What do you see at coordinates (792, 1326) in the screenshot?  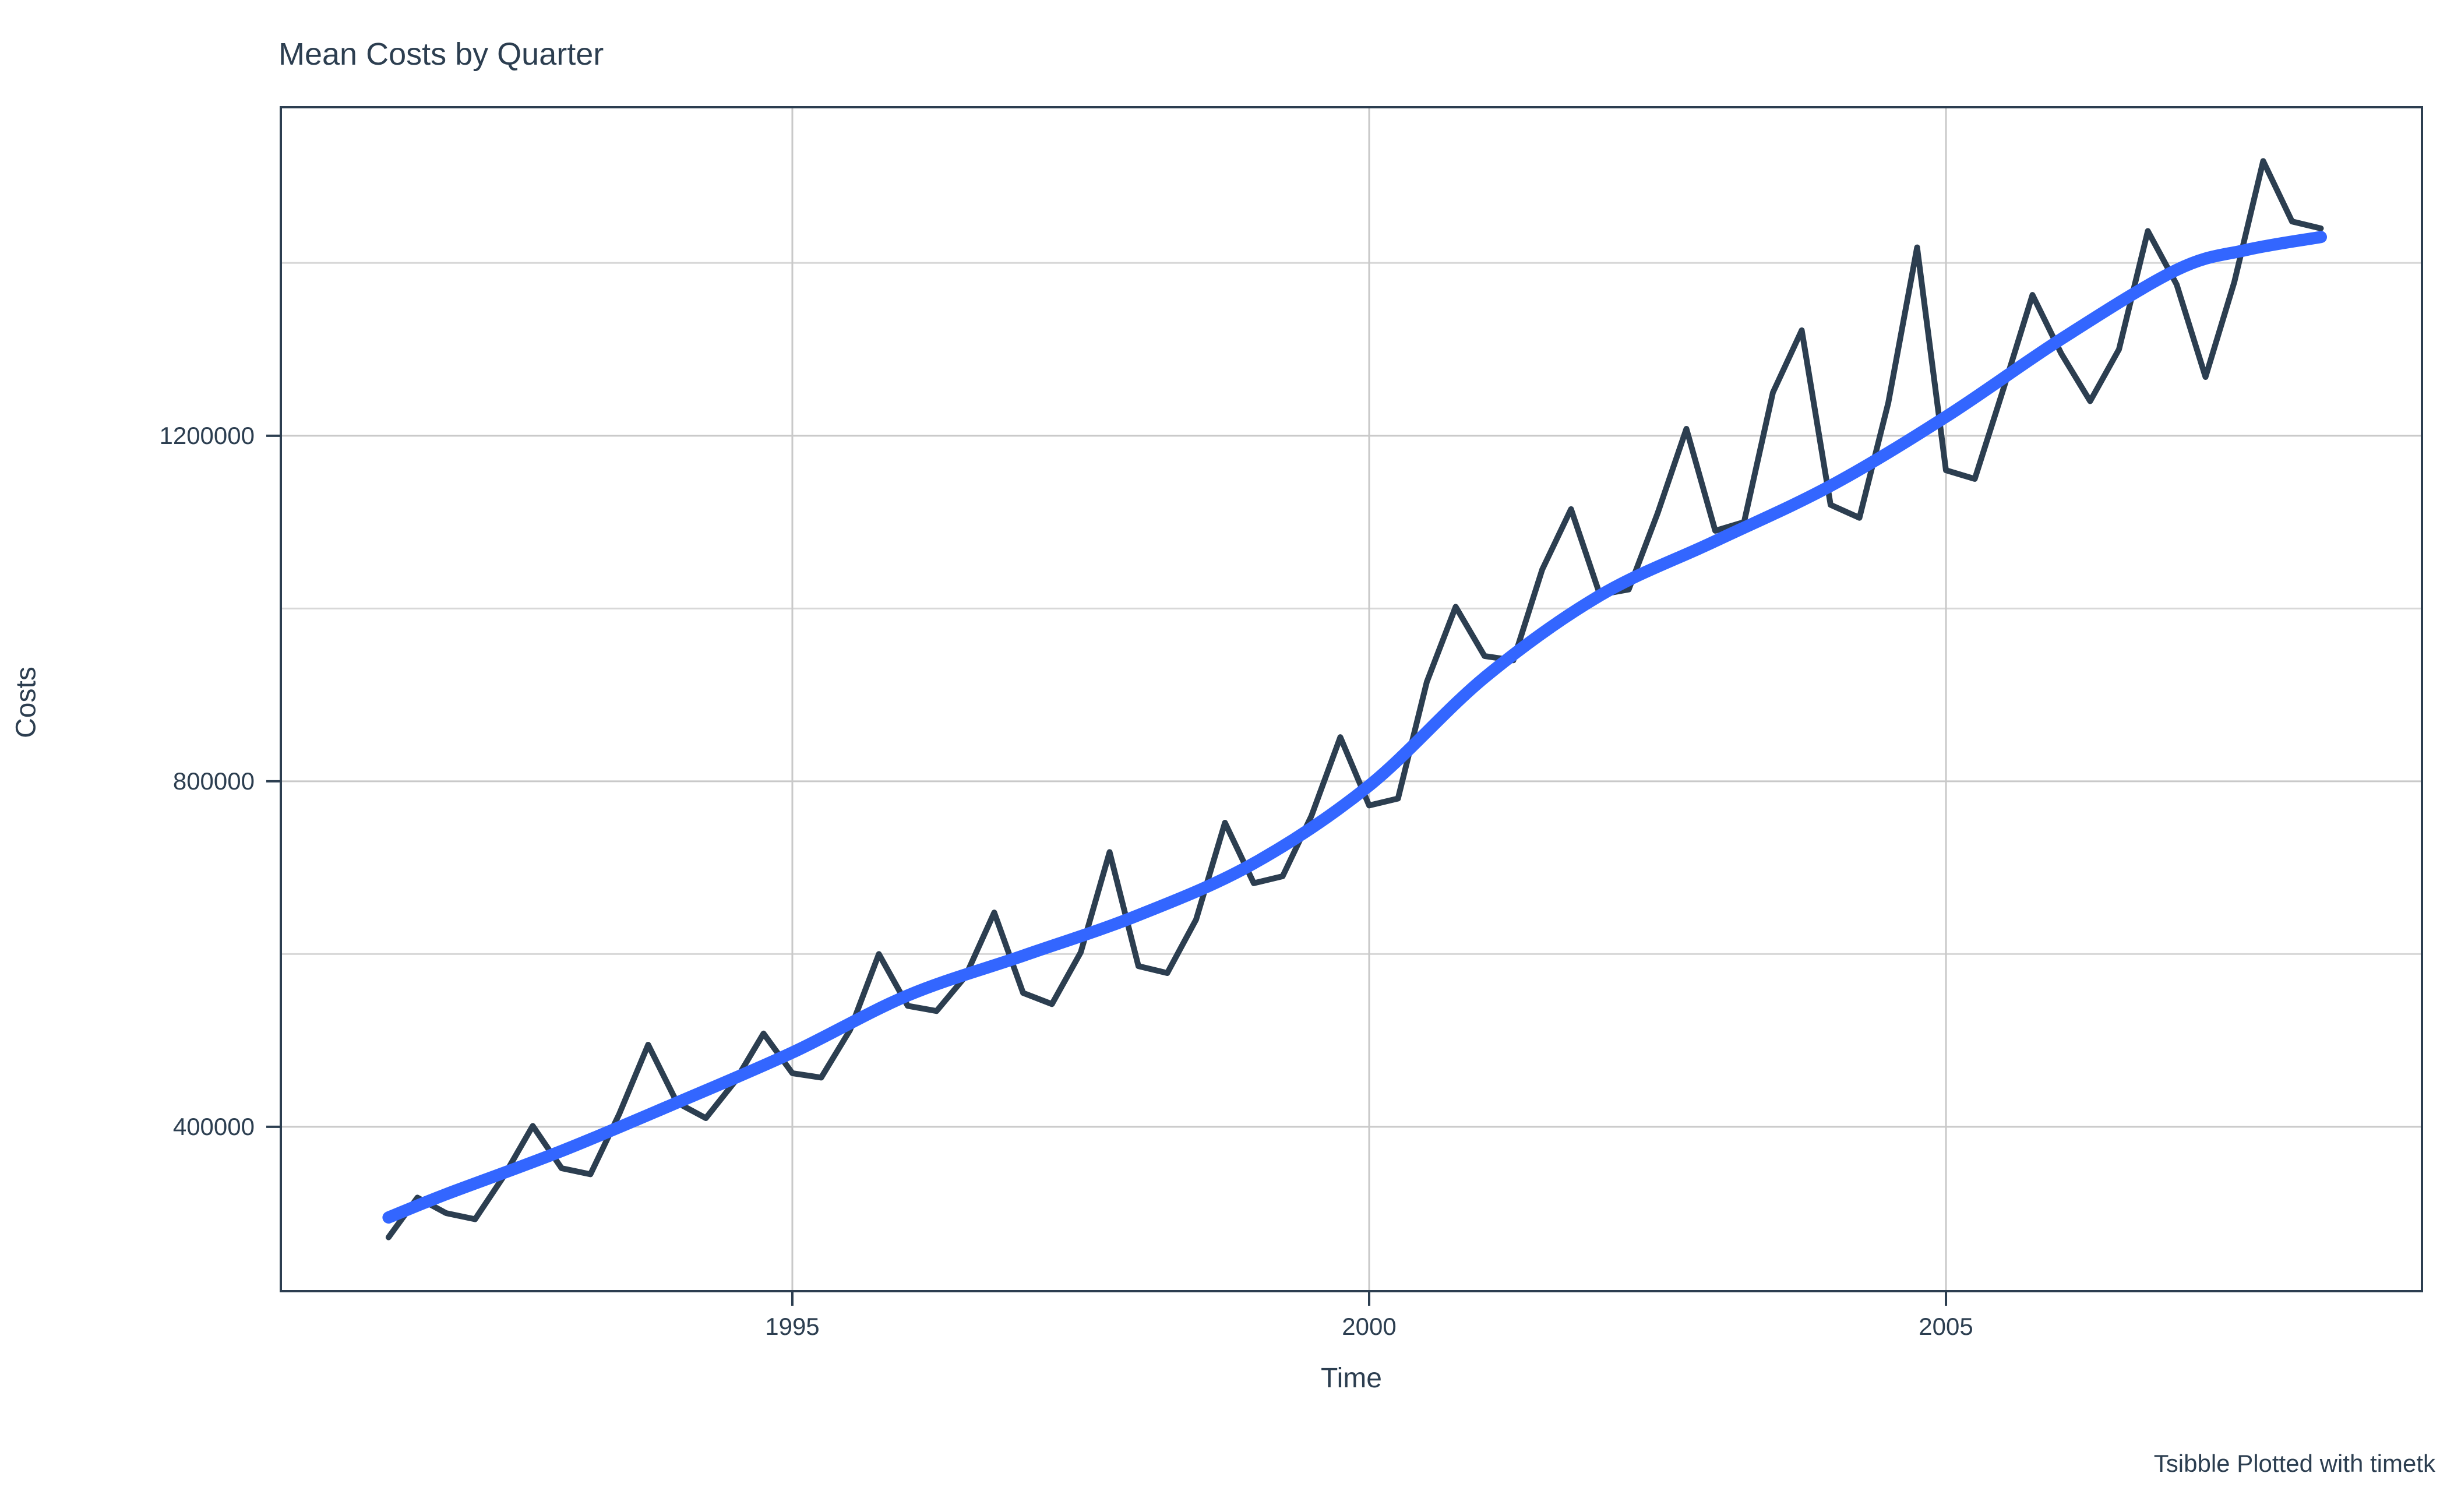 I see `x-tick-label: 1995` at bounding box center [792, 1326].